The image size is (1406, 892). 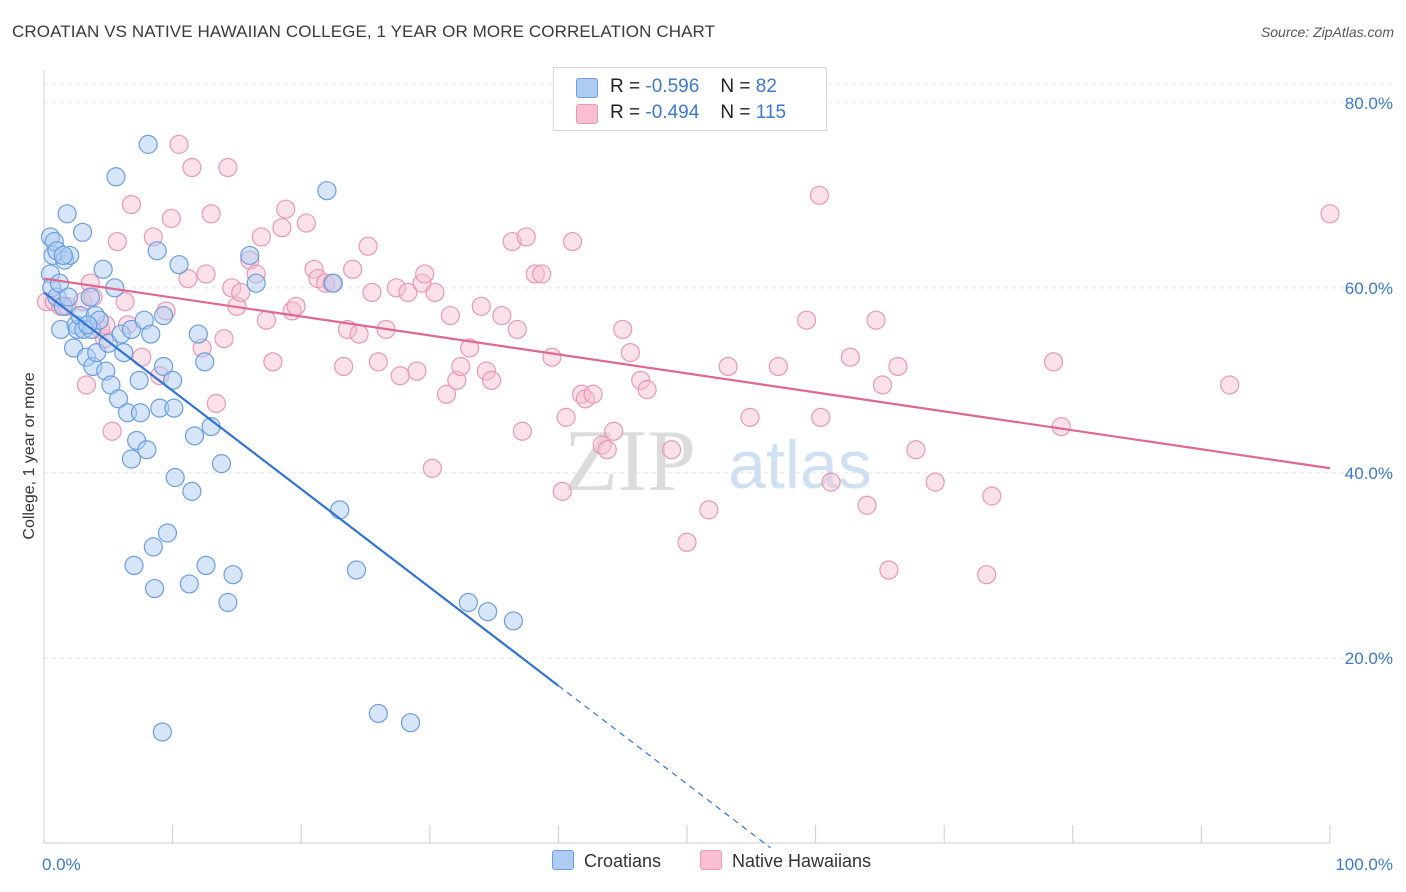 What do you see at coordinates (630, 461) in the screenshot?
I see `watermark-zip: ZIP` at bounding box center [630, 461].